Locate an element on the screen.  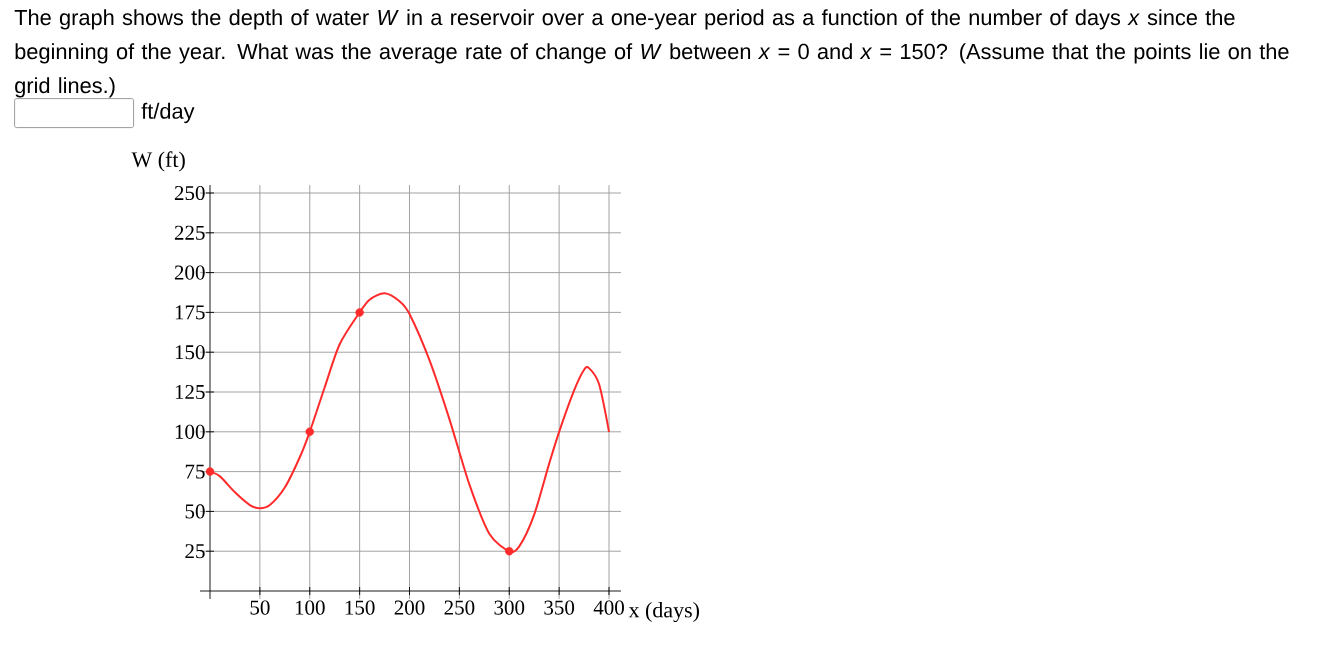
x-axis-title: x (days) is located at coordinates (664, 612).